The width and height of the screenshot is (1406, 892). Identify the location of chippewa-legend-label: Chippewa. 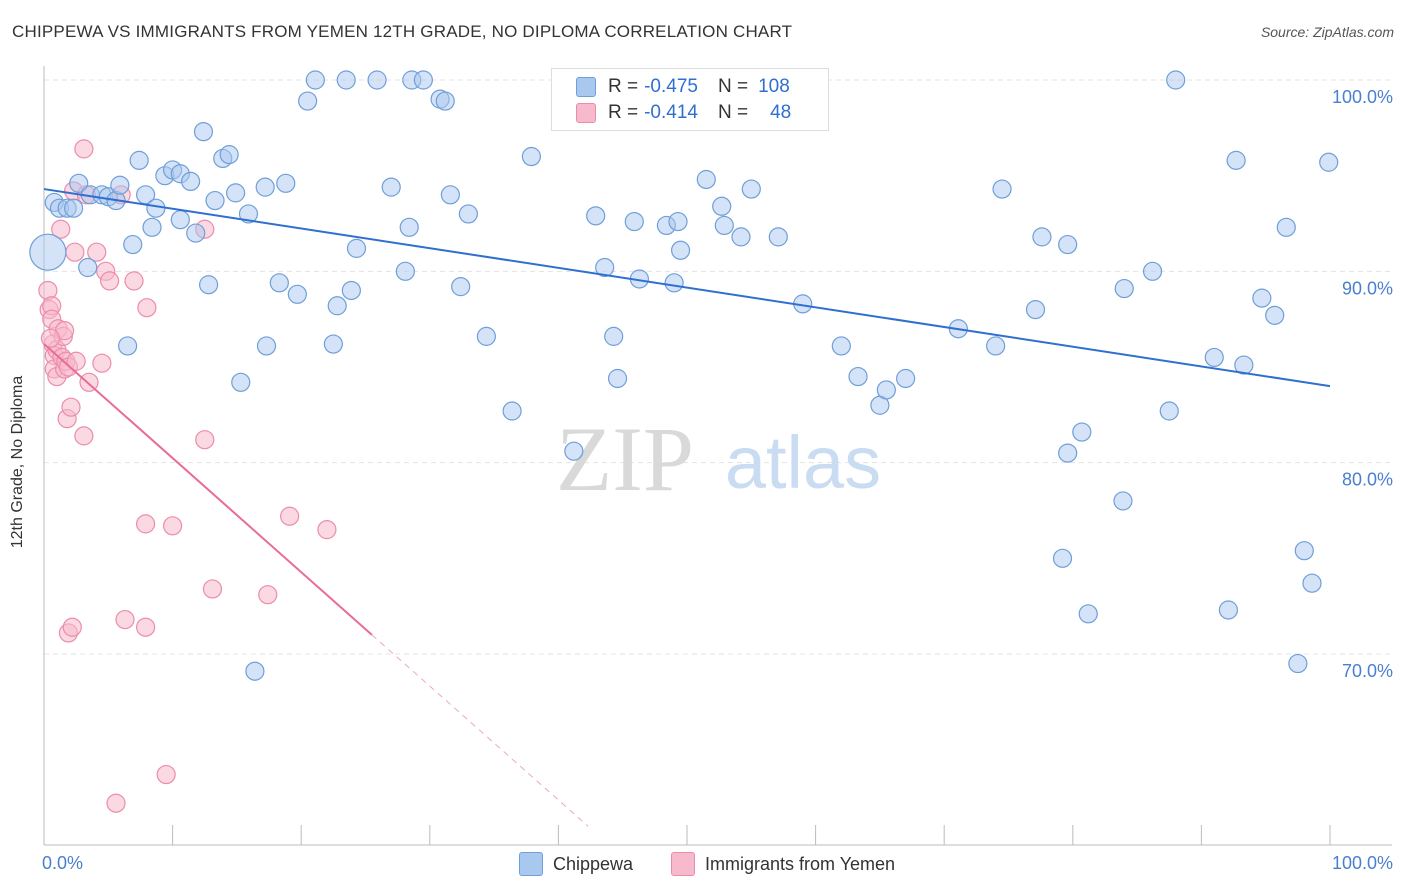
(593, 863).